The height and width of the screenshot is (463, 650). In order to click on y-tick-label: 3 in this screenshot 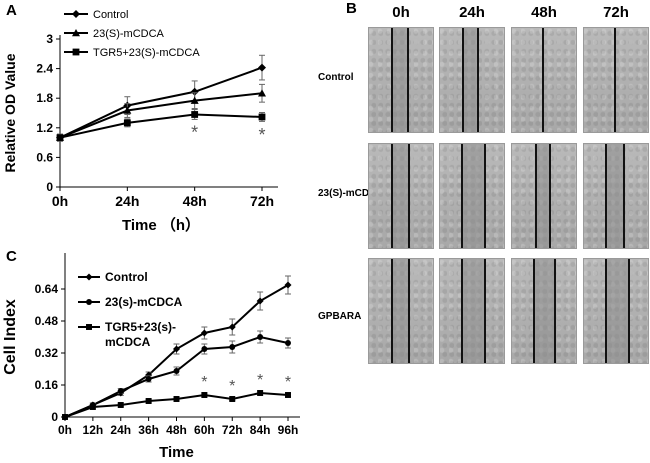, I will do `click(49, 39)`.